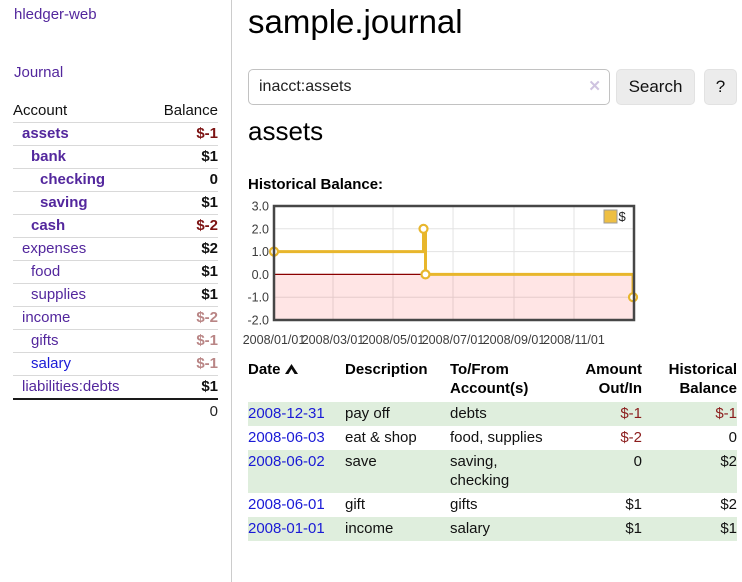 Image resolution: width=742 pixels, height=582 pixels. I want to click on date-cell: 2008-06-03, so click(296, 438).